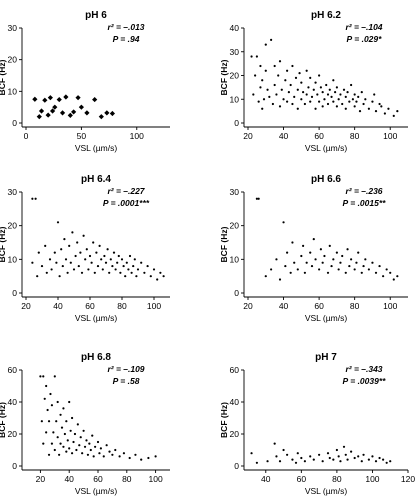 The width and height of the screenshot is (420, 500). Describe the element at coordinates (372, 479) in the screenshot. I see `x-tick-label: 100` at that location.